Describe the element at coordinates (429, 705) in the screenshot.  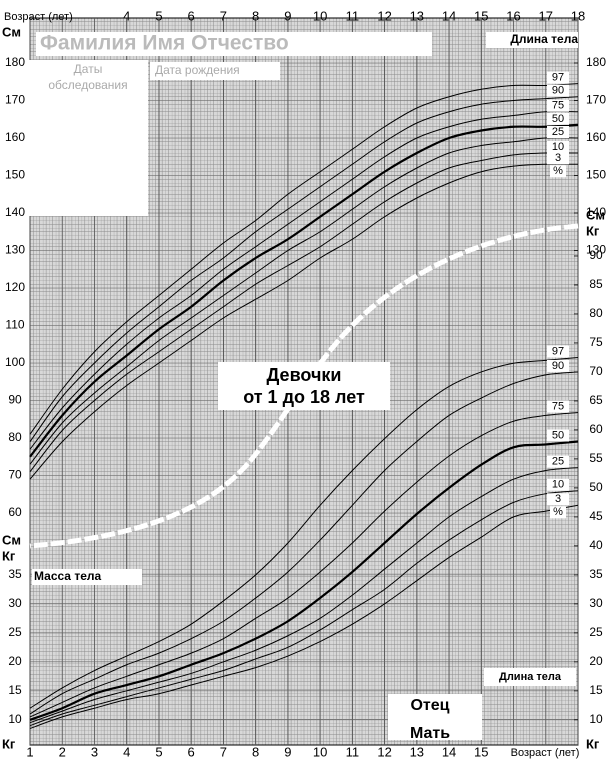
I see `father: Отец` at that location.